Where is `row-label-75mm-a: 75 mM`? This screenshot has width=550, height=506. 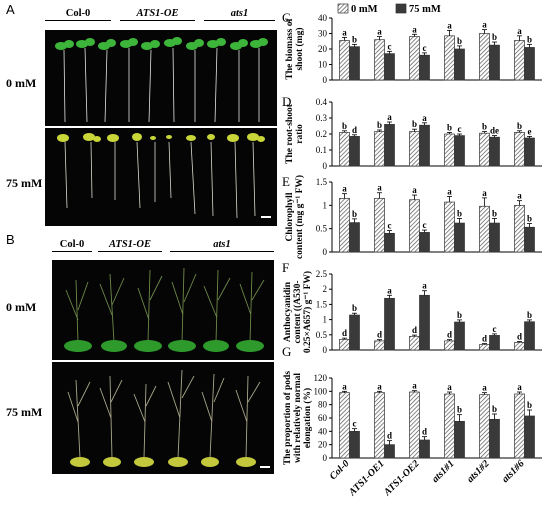 row-label-75mm-a: 75 mM is located at coordinates (24, 183).